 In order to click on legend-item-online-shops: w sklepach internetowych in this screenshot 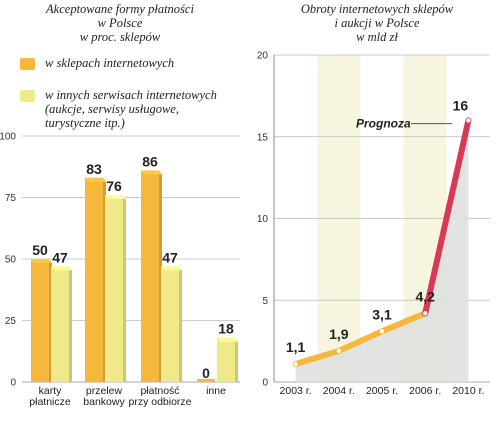, I will do `click(97, 63)`.